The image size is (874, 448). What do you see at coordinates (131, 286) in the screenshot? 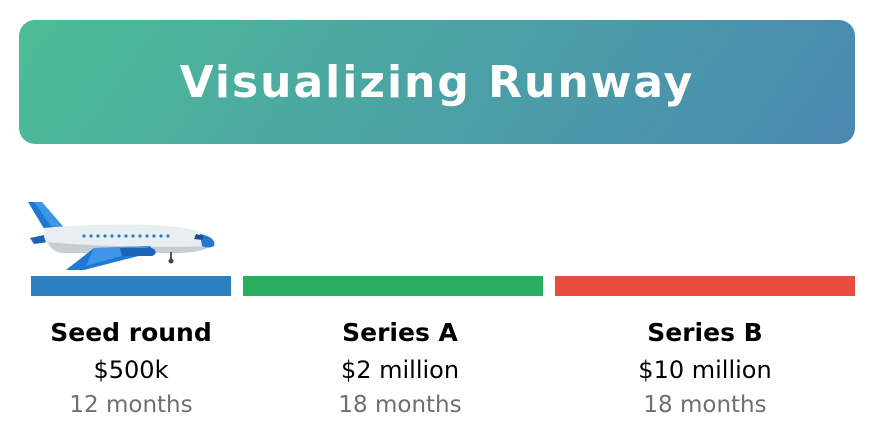
I see `runway-segment-seed` at bounding box center [131, 286].